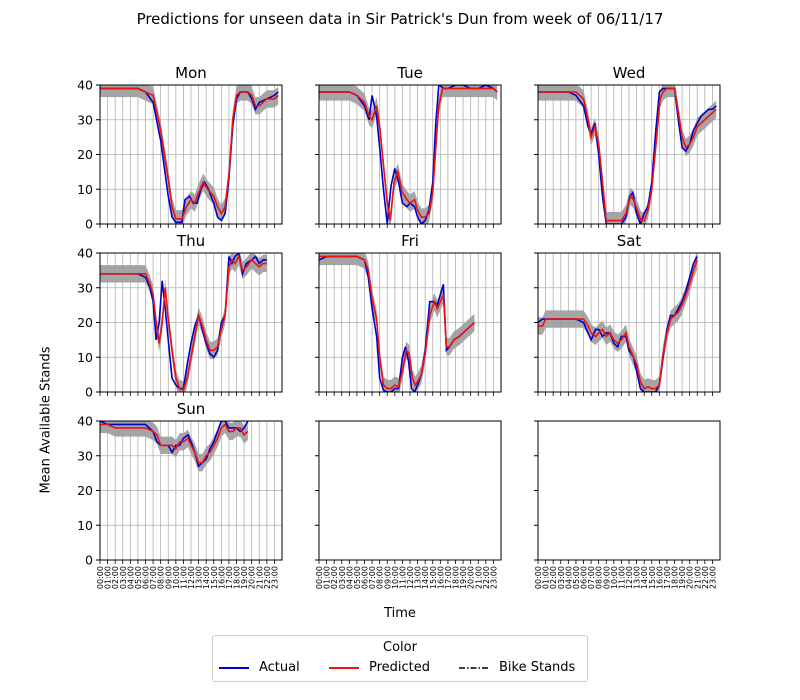  Describe the element at coordinates (400, 613) in the screenshot. I see `x-axis-label: Time` at that location.